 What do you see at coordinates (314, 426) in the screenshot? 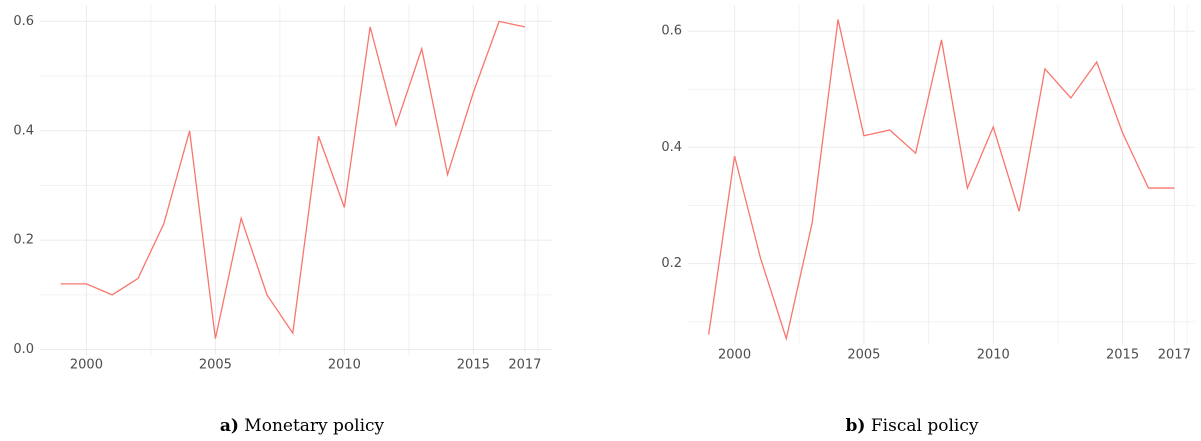
I see `caption-text: Monetary policy` at bounding box center [314, 426].